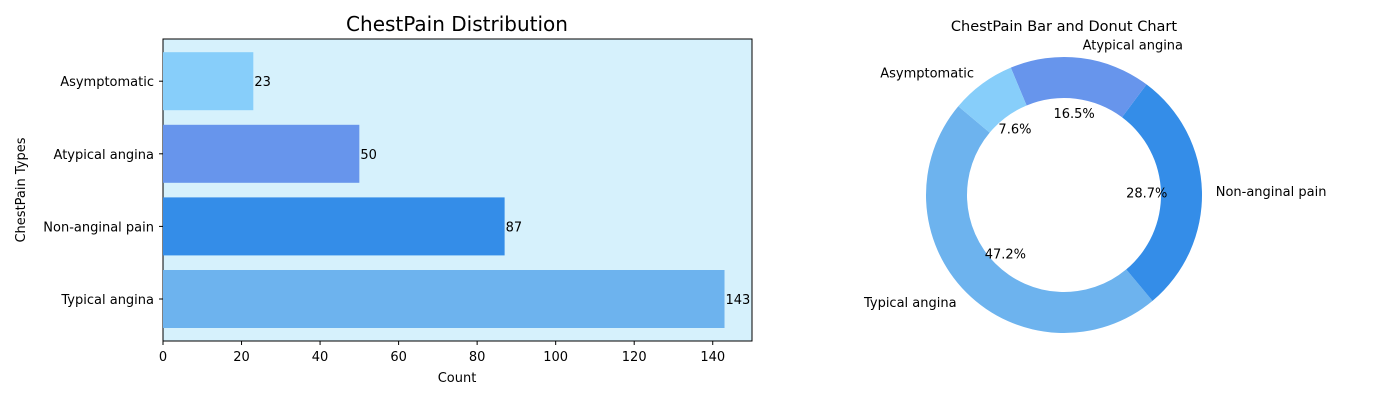 The height and width of the screenshot is (400, 1400). What do you see at coordinates (442, 353) in the screenshot?
I see `bar-x-ticks: 0 20 40 60 80 100 120 140` at bounding box center [442, 353].